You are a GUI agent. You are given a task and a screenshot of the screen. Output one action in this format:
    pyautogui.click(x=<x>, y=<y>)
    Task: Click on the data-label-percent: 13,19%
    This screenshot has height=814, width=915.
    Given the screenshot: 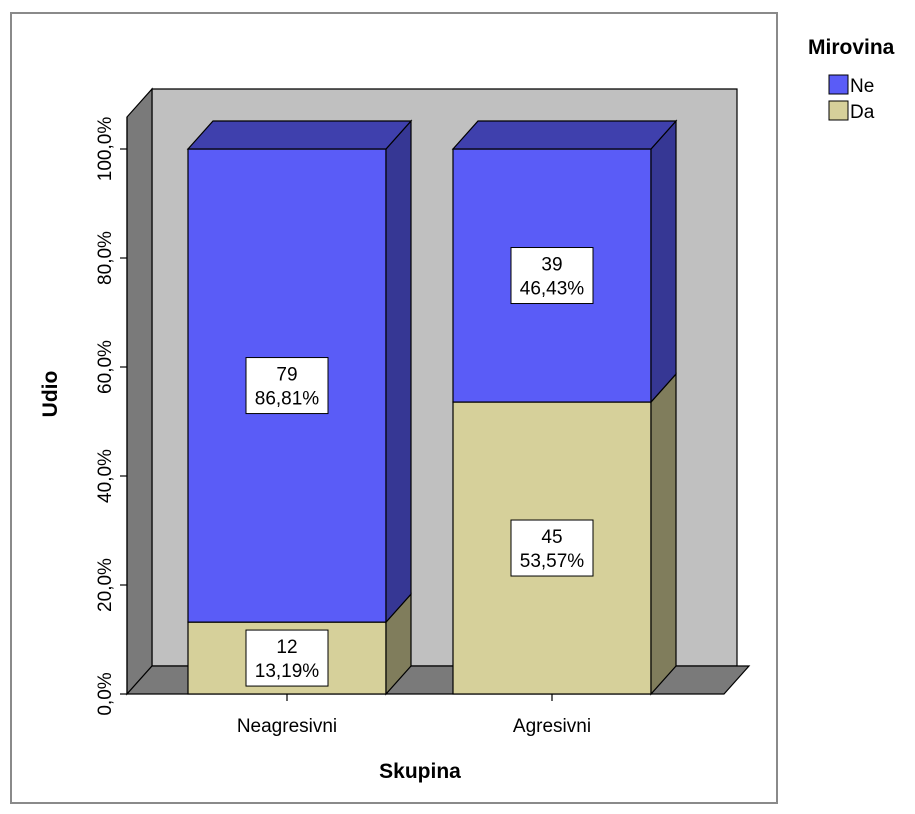 What is the action you would take?
    pyautogui.click(x=287, y=671)
    